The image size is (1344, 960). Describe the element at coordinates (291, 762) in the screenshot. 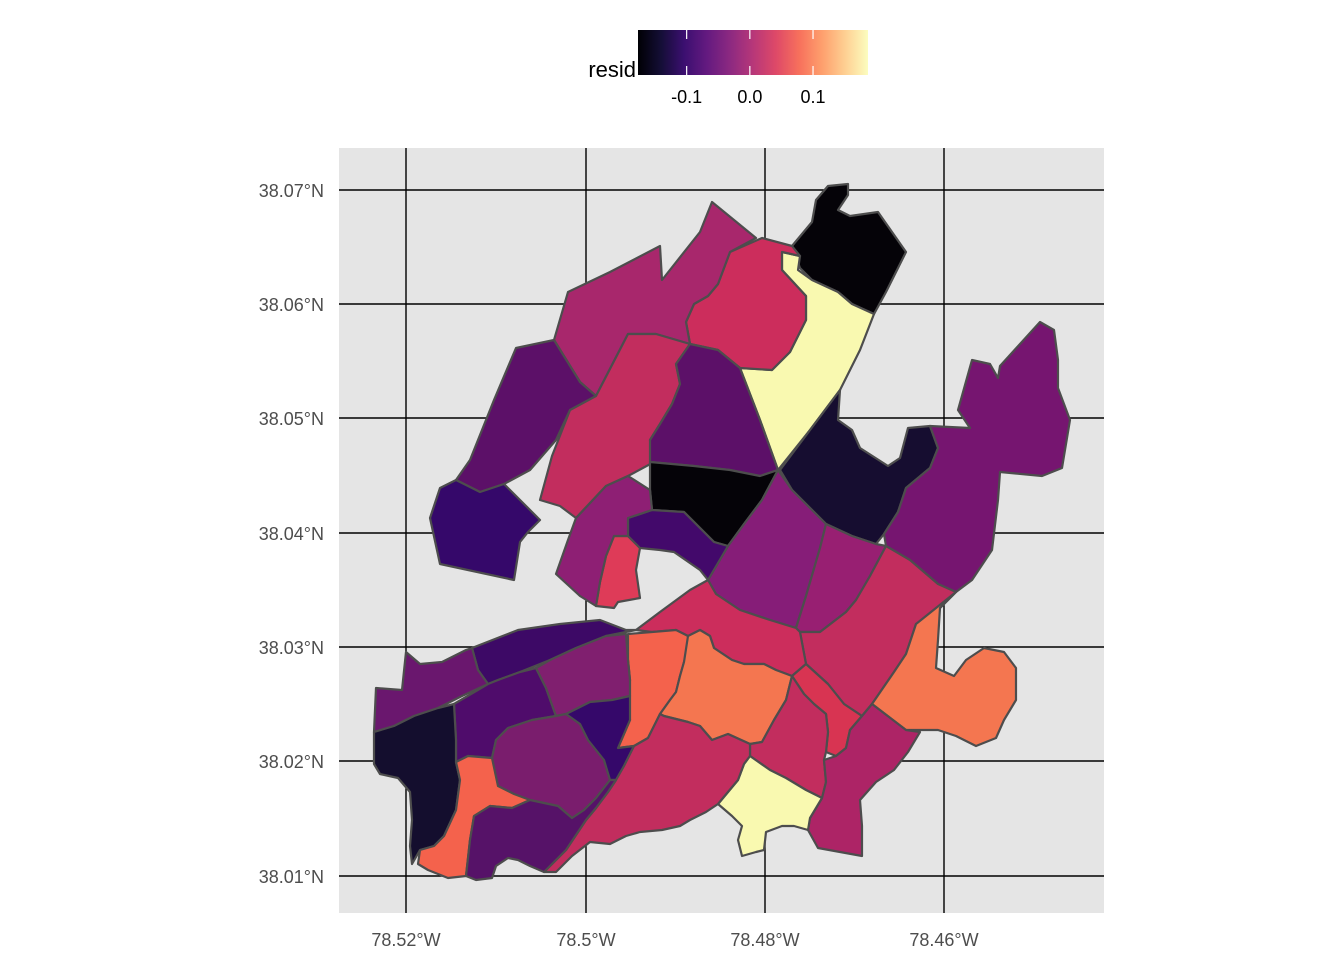

I see `y-label-38.02: 38.02°N` at that location.